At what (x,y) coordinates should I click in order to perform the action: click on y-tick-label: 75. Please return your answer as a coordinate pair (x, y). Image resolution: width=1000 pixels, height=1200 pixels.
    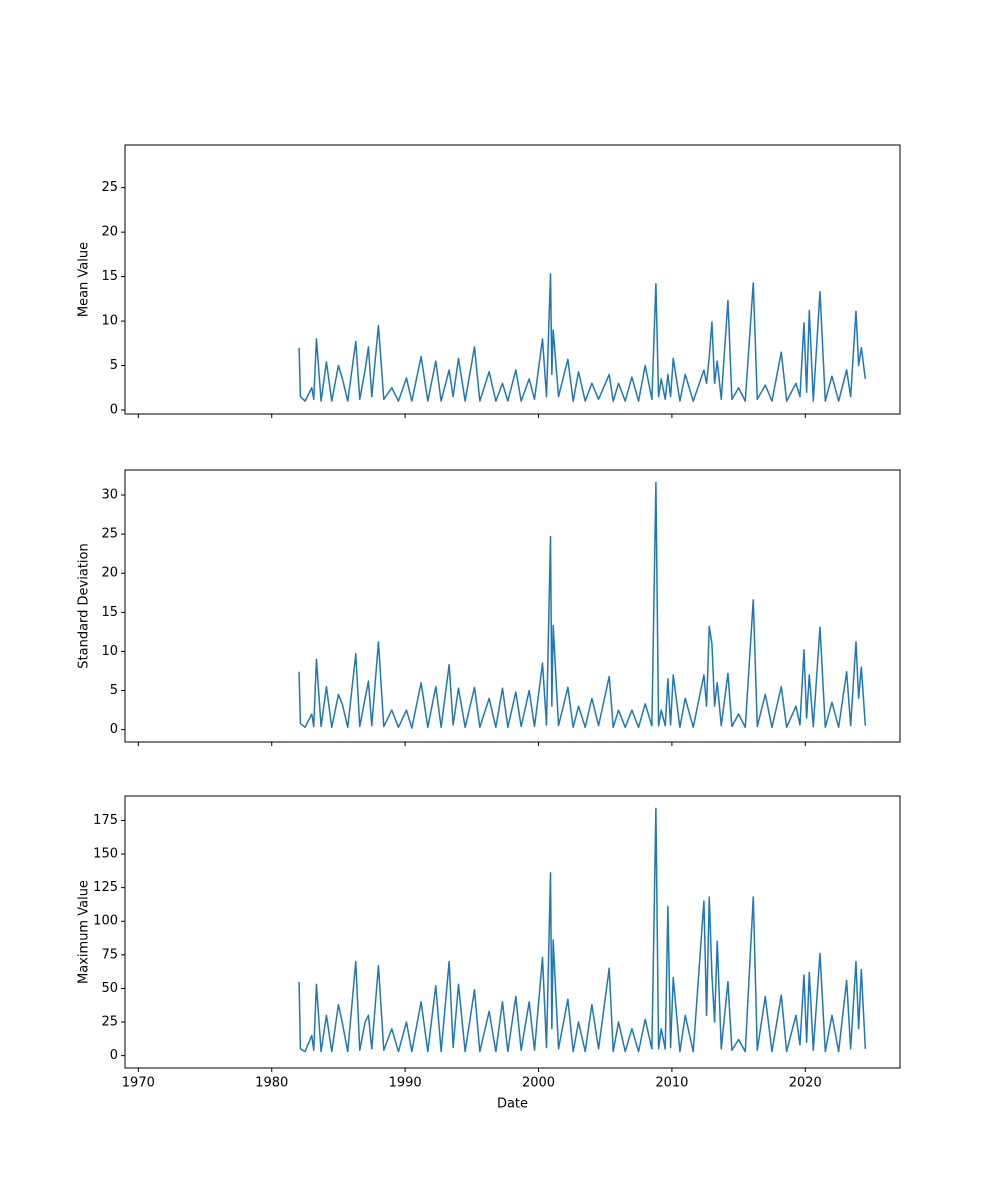
    Looking at the image, I should click on (109, 954).